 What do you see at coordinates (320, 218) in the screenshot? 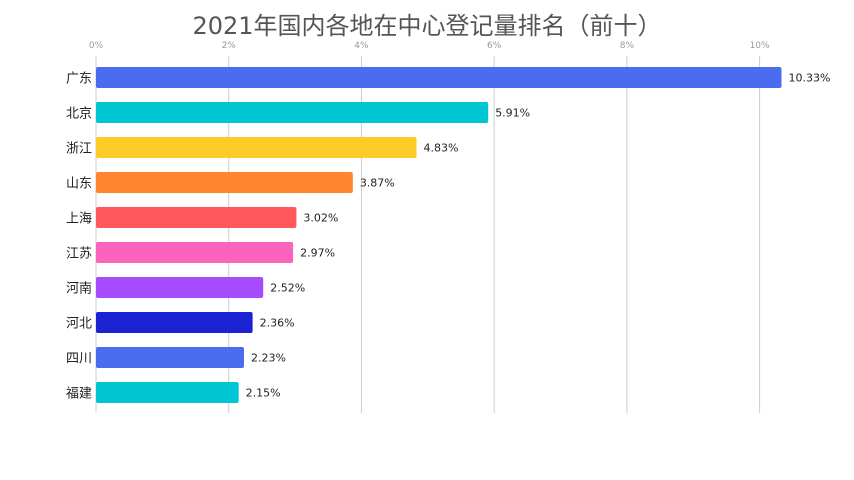
I see `value-label: 3.02%` at bounding box center [320, 218].